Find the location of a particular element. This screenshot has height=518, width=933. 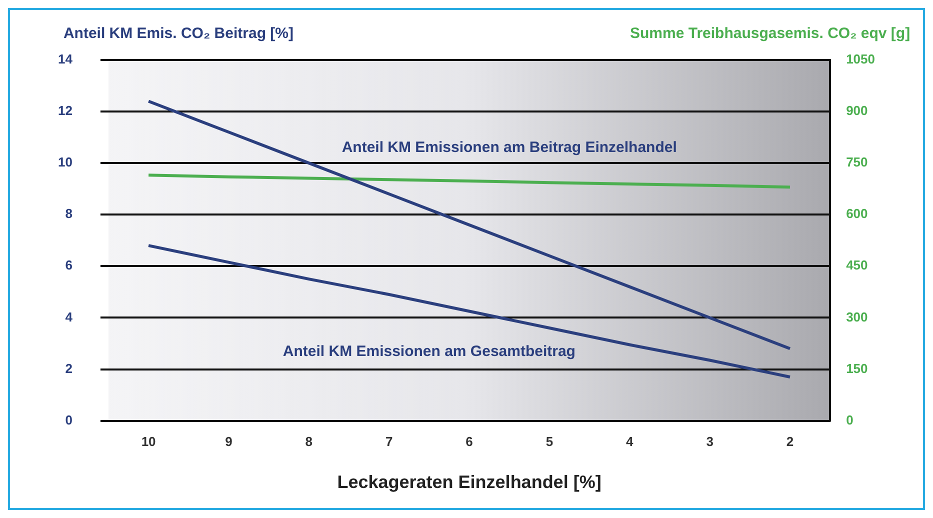

y2-tick-label: 900 is located at coordinates (857, 110).